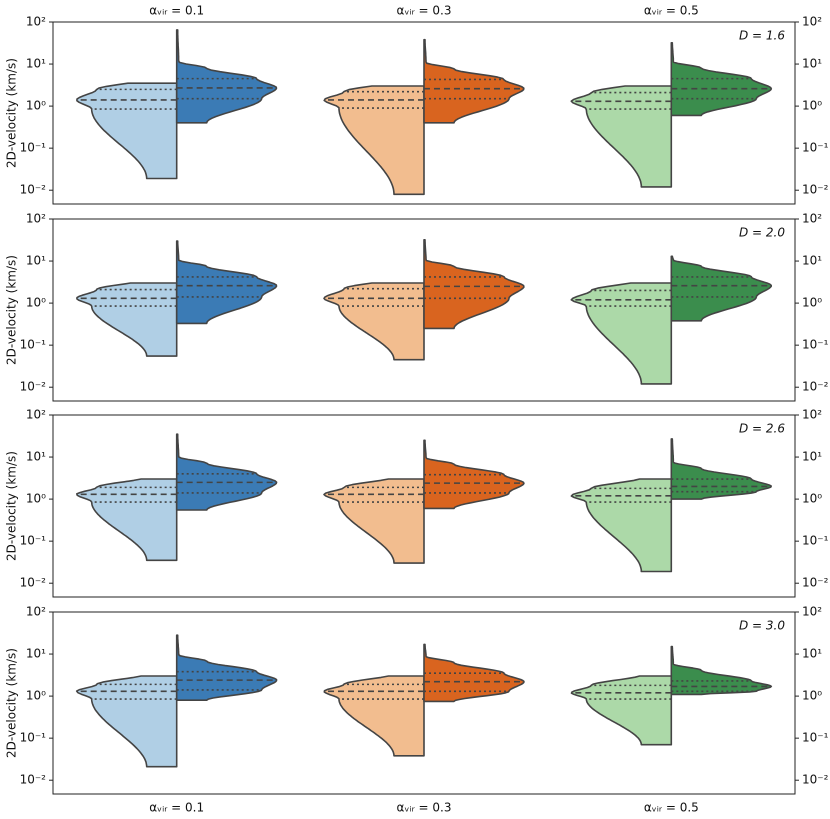 Image resolution: width=830 pixels, height=819 pixels. Describe the element at coordinates (762, 36) in the screenshot. I see `annotation: D = 1.6` at that location.